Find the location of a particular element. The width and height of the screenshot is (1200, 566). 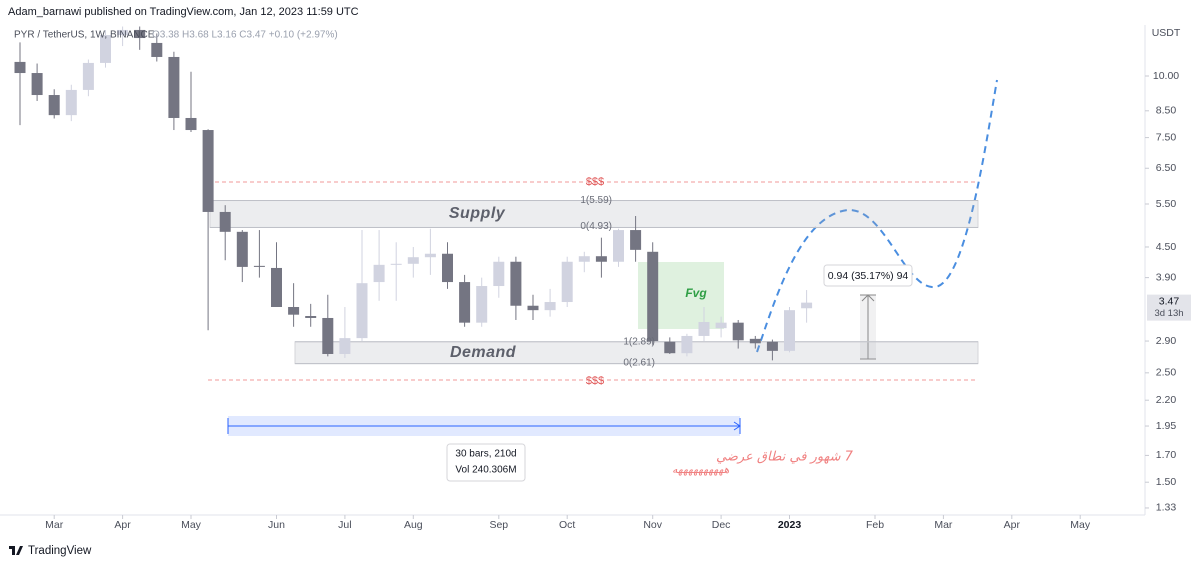

currency-label: USDT is located at coordinates (1166, 33).